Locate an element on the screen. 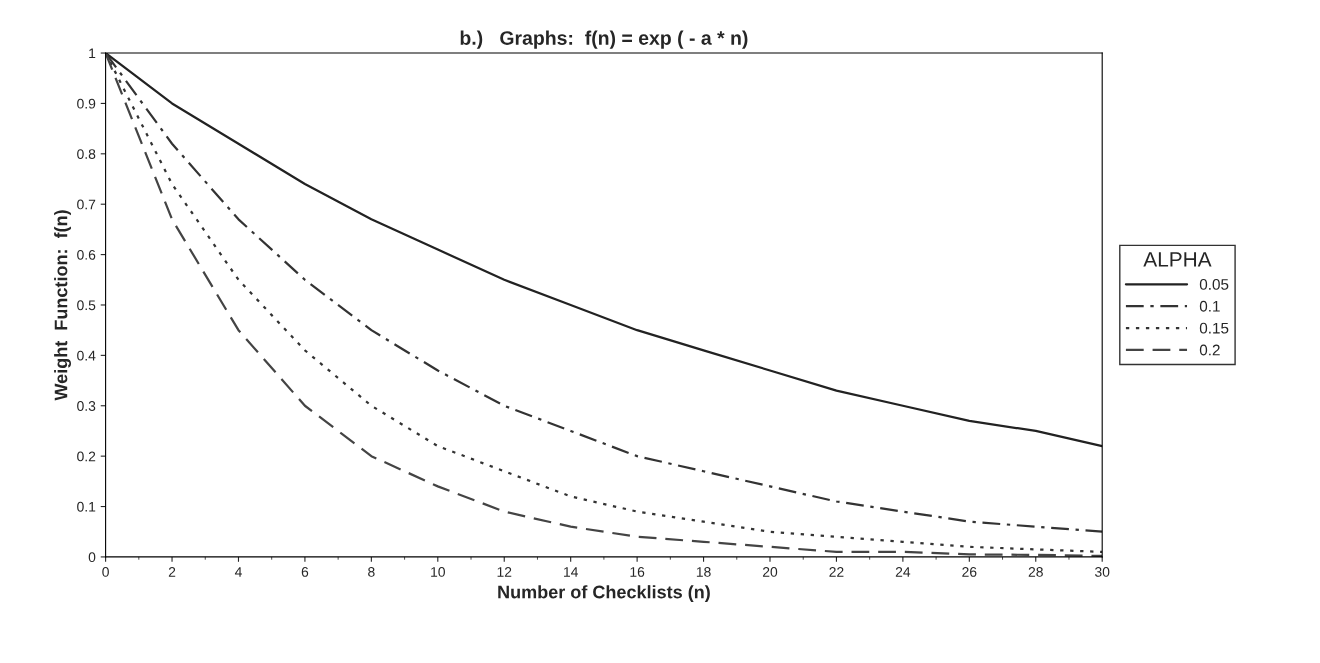 The width and height of the screenshot is (1320, 663). y-tick-label: 0.4 is located at coordinates (86, 355).